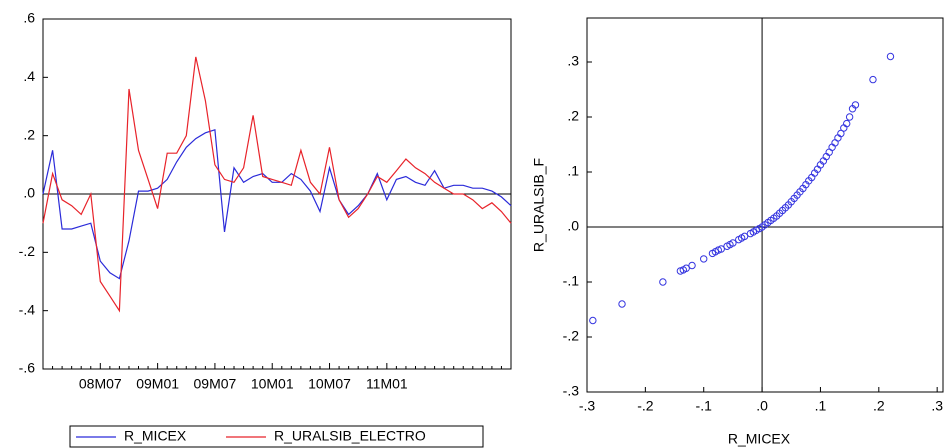  Describe the element at coordinates (587, 406) in the screenshot. I see `x-tick-label: -.3` at that location.